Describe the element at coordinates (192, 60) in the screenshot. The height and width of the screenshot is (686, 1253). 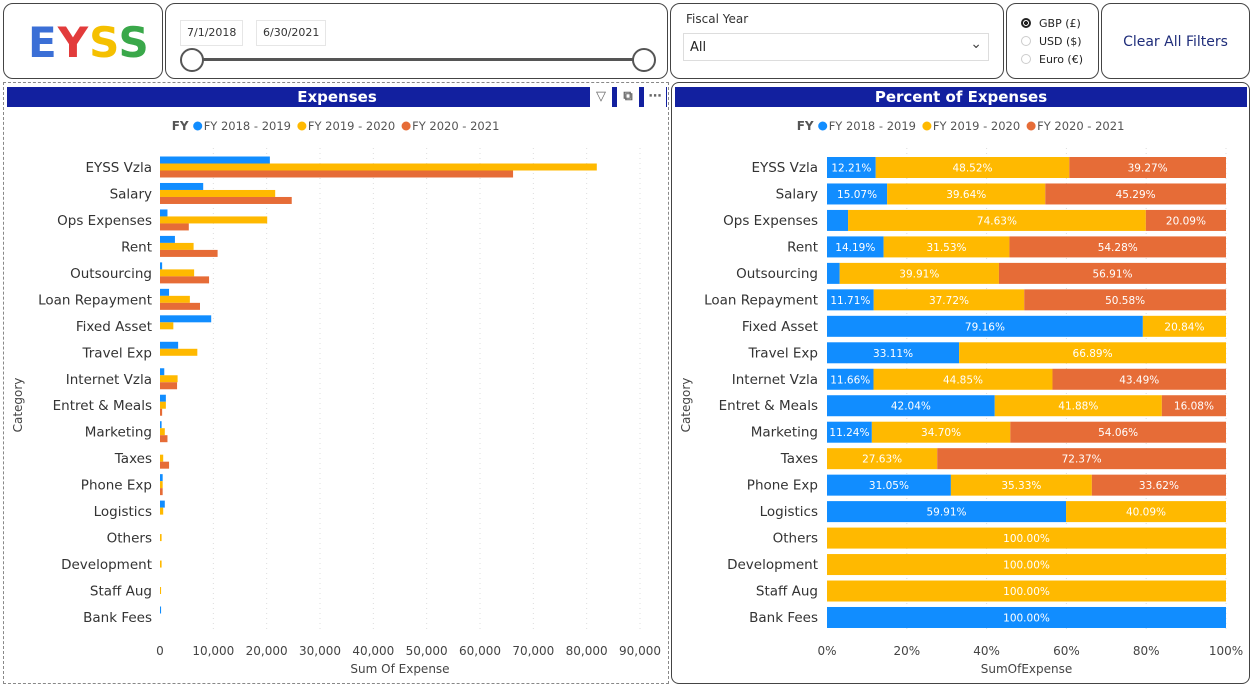
I see `slider-start-handle` at that location.